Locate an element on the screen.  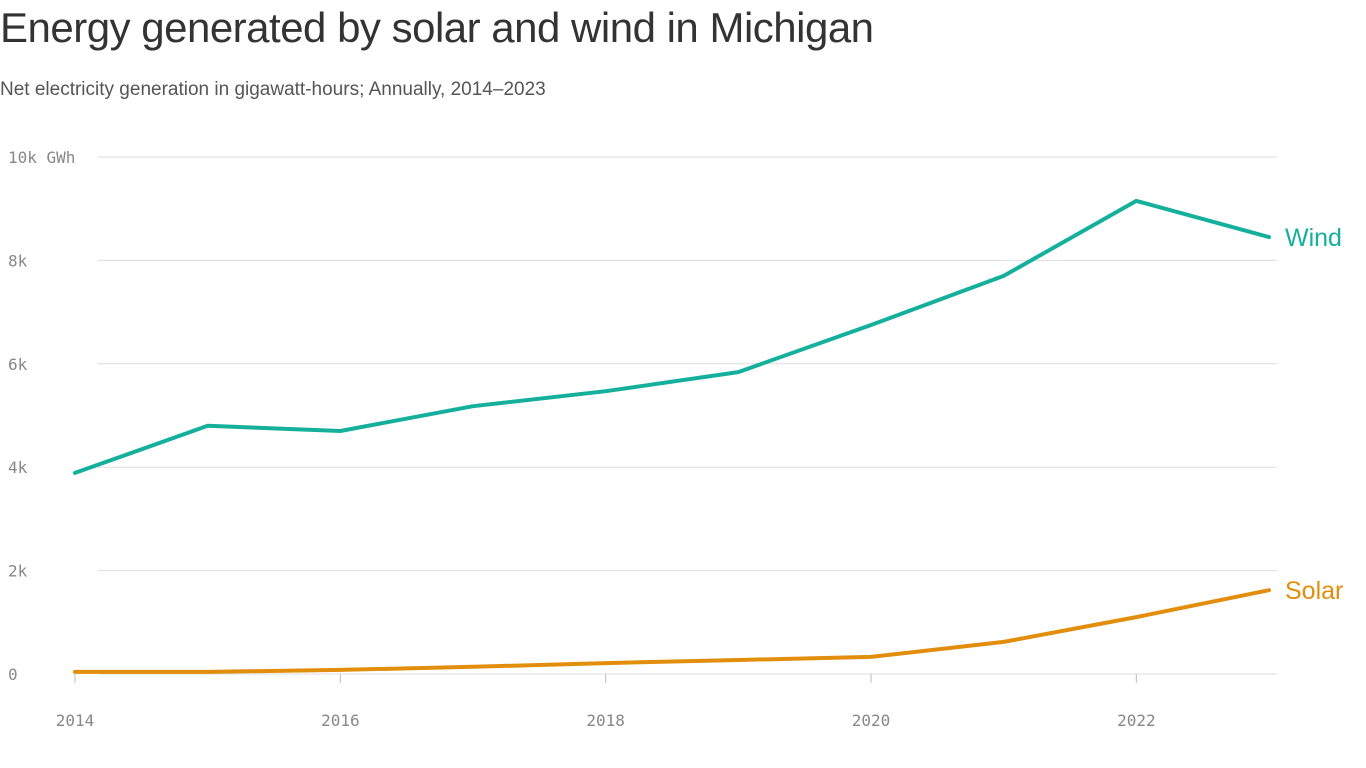
y-tick-label: 4k is located at coordinates (18, 467).